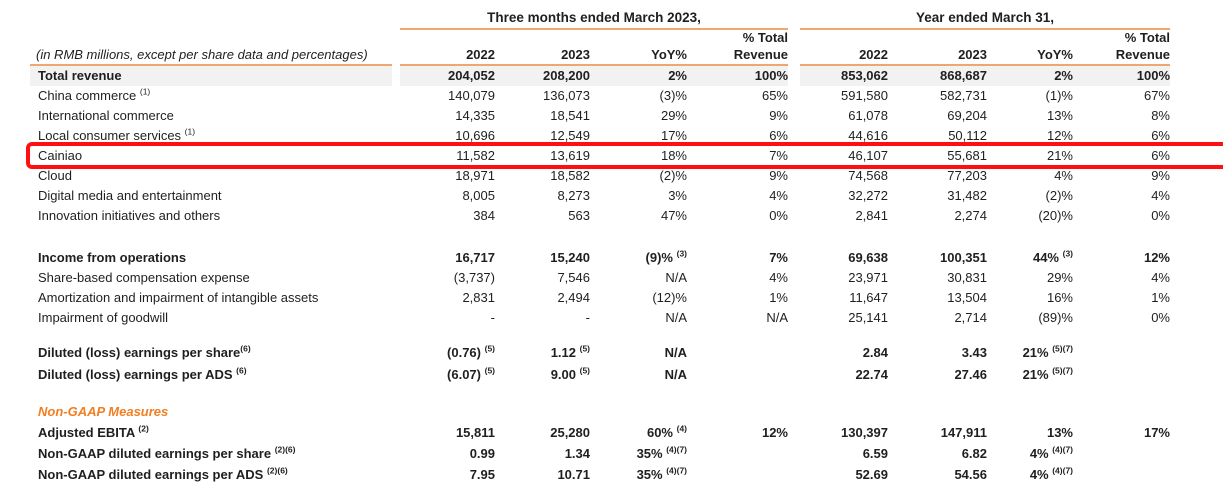  I want to click on cell-y-yoy: (20)%, so click(1055, 215).